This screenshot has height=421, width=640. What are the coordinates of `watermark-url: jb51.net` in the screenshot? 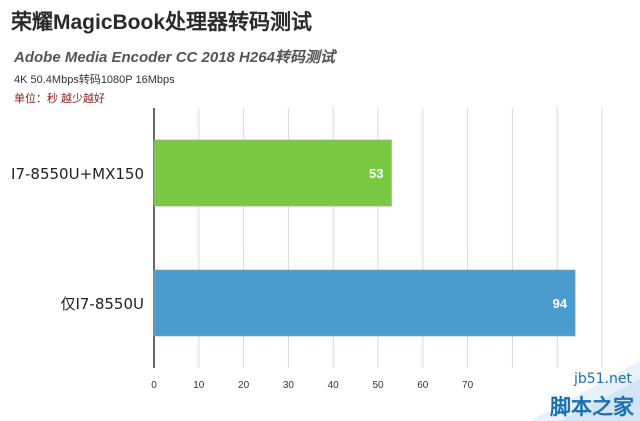 It's located at (602, 379).